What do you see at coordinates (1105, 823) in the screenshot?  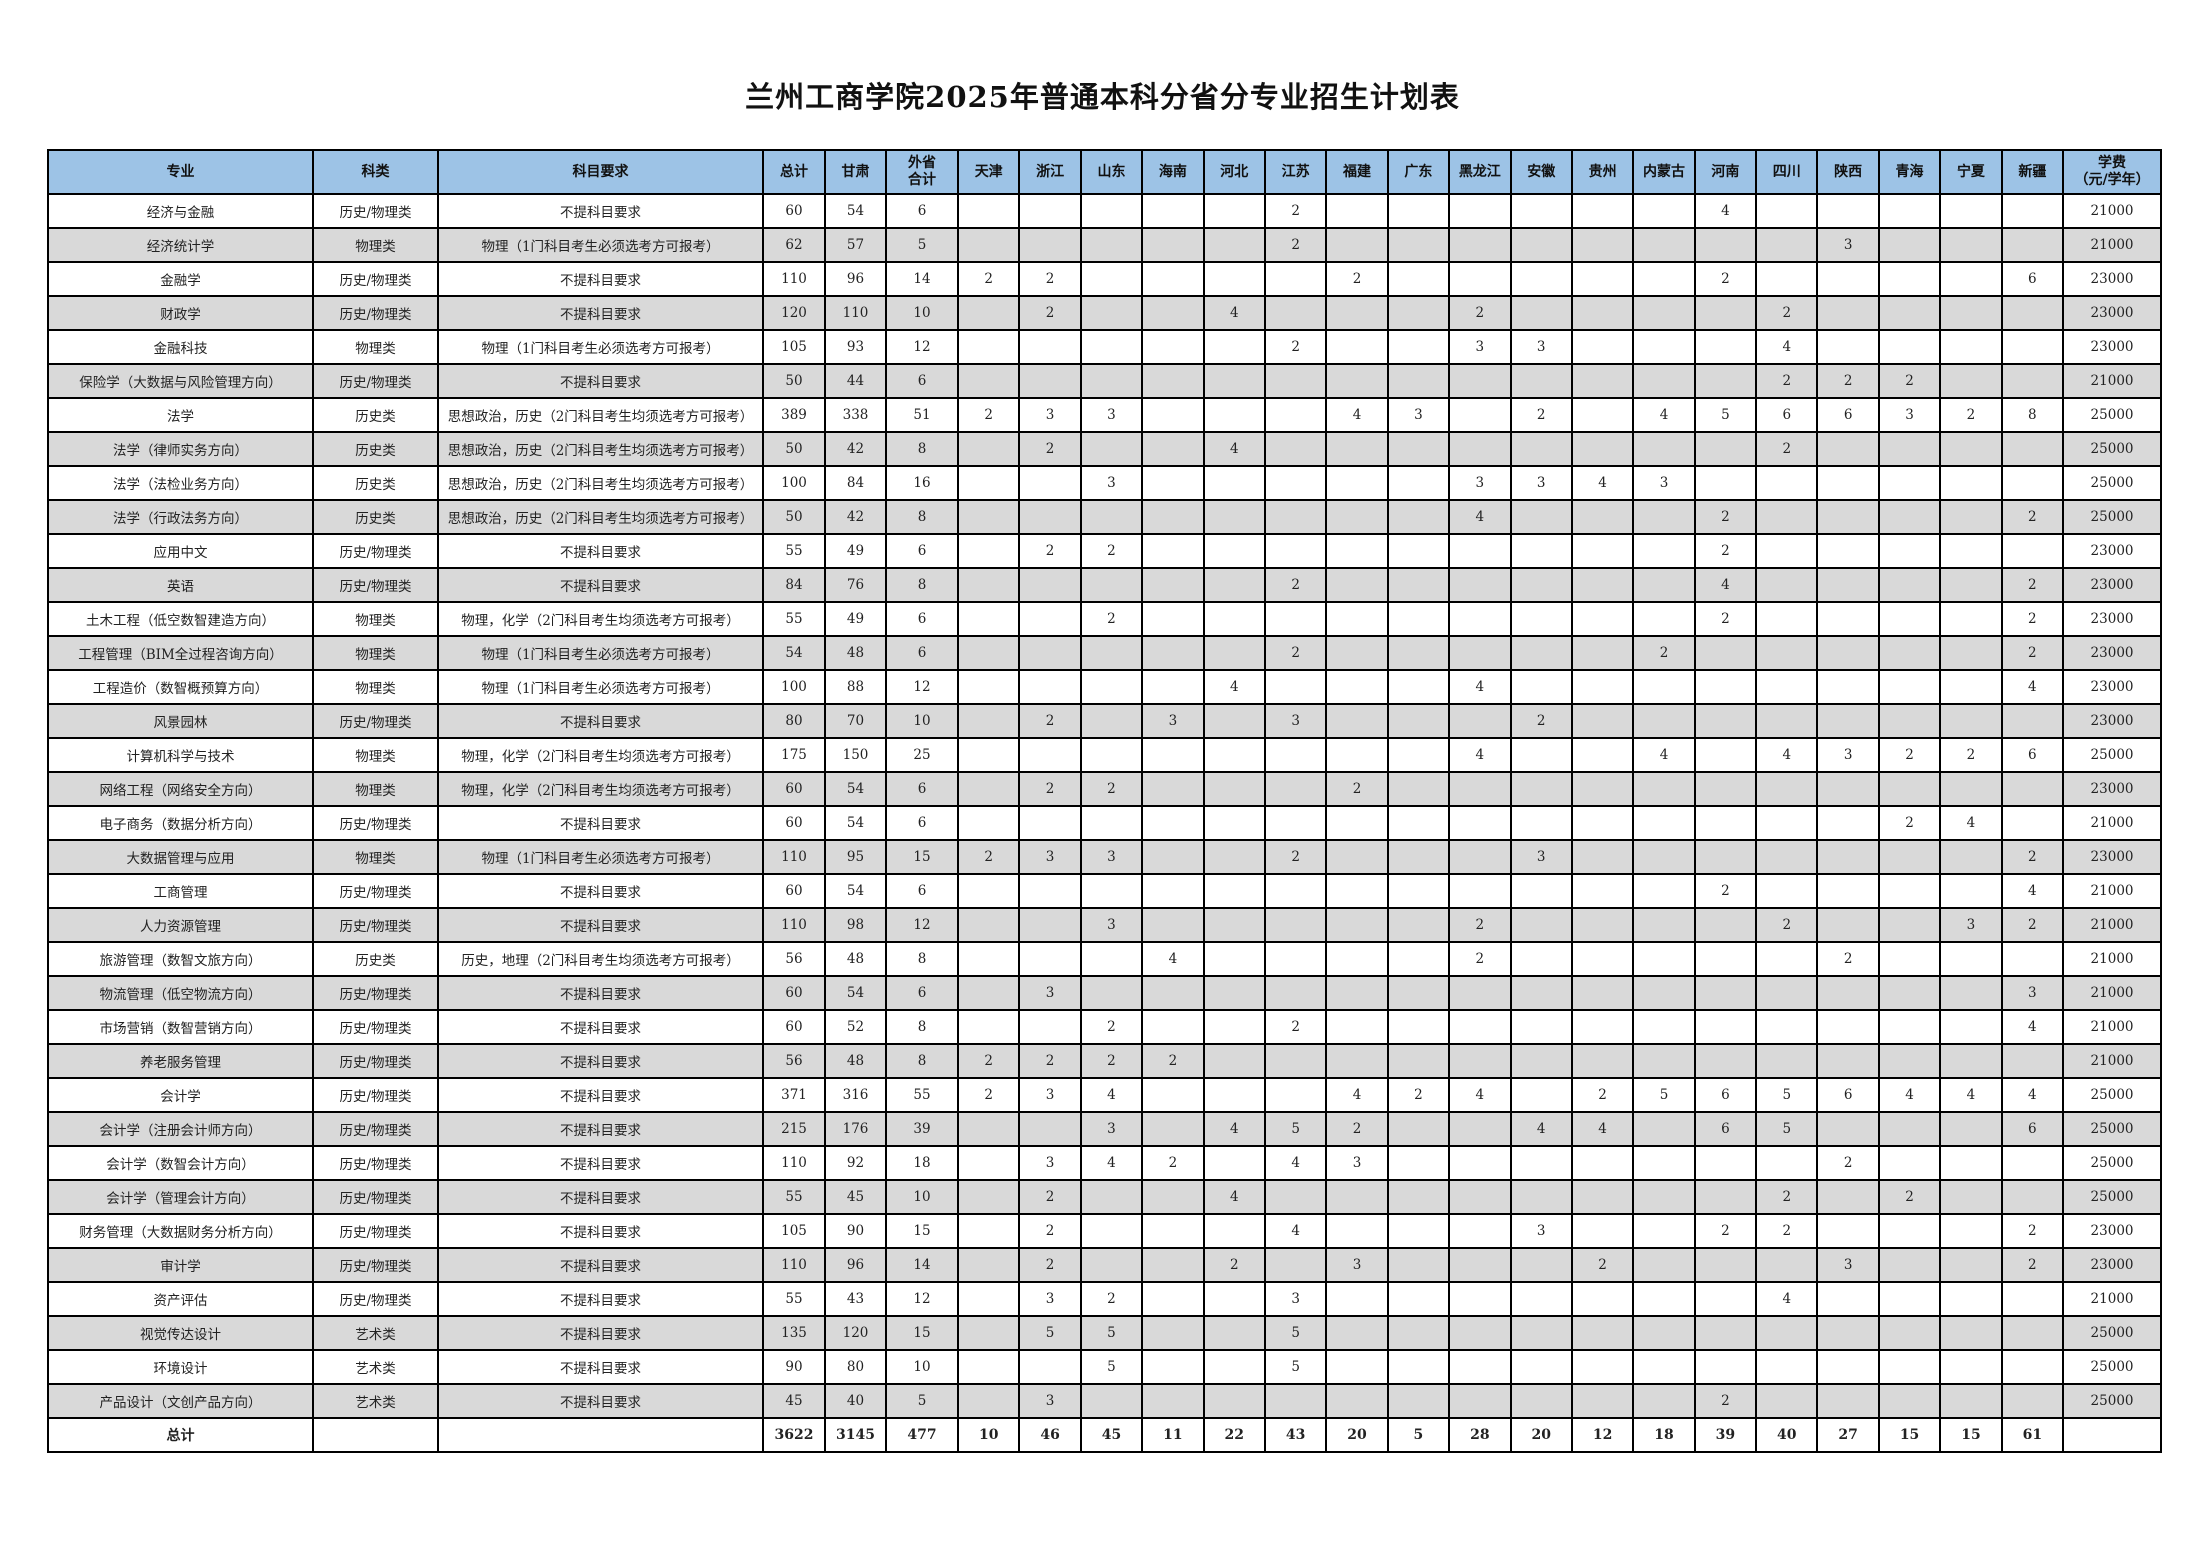 I see `table-row: 电子商务（数据分析方向） 历史/物理类 不提科目要求 60 54 6 2 4 21000` at bounding box center [1105, 823].